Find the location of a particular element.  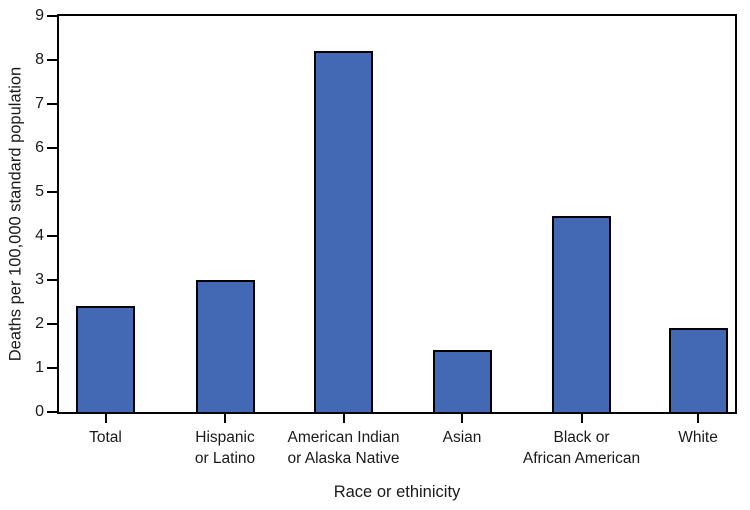

bar-black-or-african-american is located at coordinates (581, 314).